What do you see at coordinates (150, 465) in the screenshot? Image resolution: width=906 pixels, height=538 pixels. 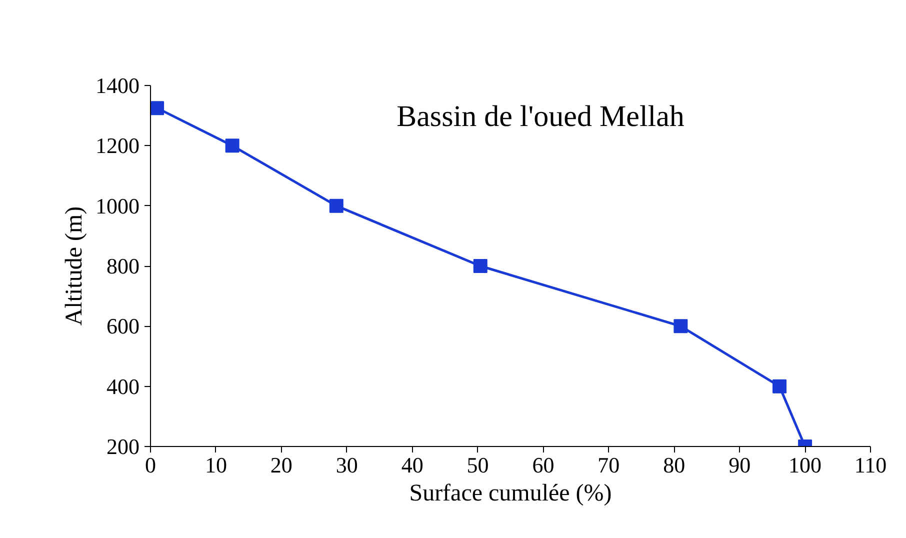 I see `x-tick-label: 0` at bounding box center [150, 465].